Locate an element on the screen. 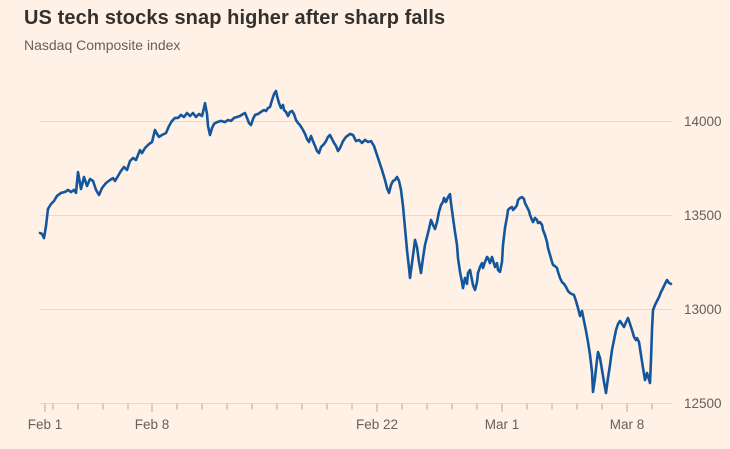  x-axis-label-mar8: Mar 8 is located at coordinates (627, 424).